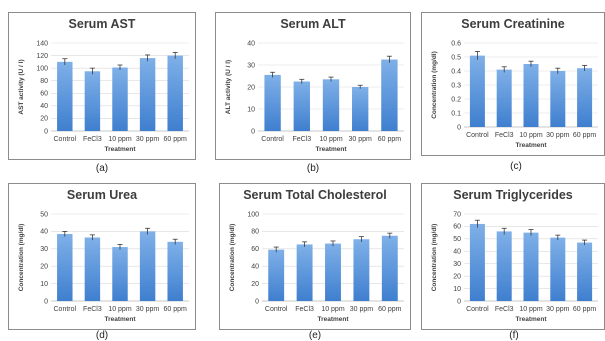 The height and width of the screenshot is (341, 605). Describe the element at coordinates (102, 168) in the screenshot. I see `caption-a: (a)` at that location.